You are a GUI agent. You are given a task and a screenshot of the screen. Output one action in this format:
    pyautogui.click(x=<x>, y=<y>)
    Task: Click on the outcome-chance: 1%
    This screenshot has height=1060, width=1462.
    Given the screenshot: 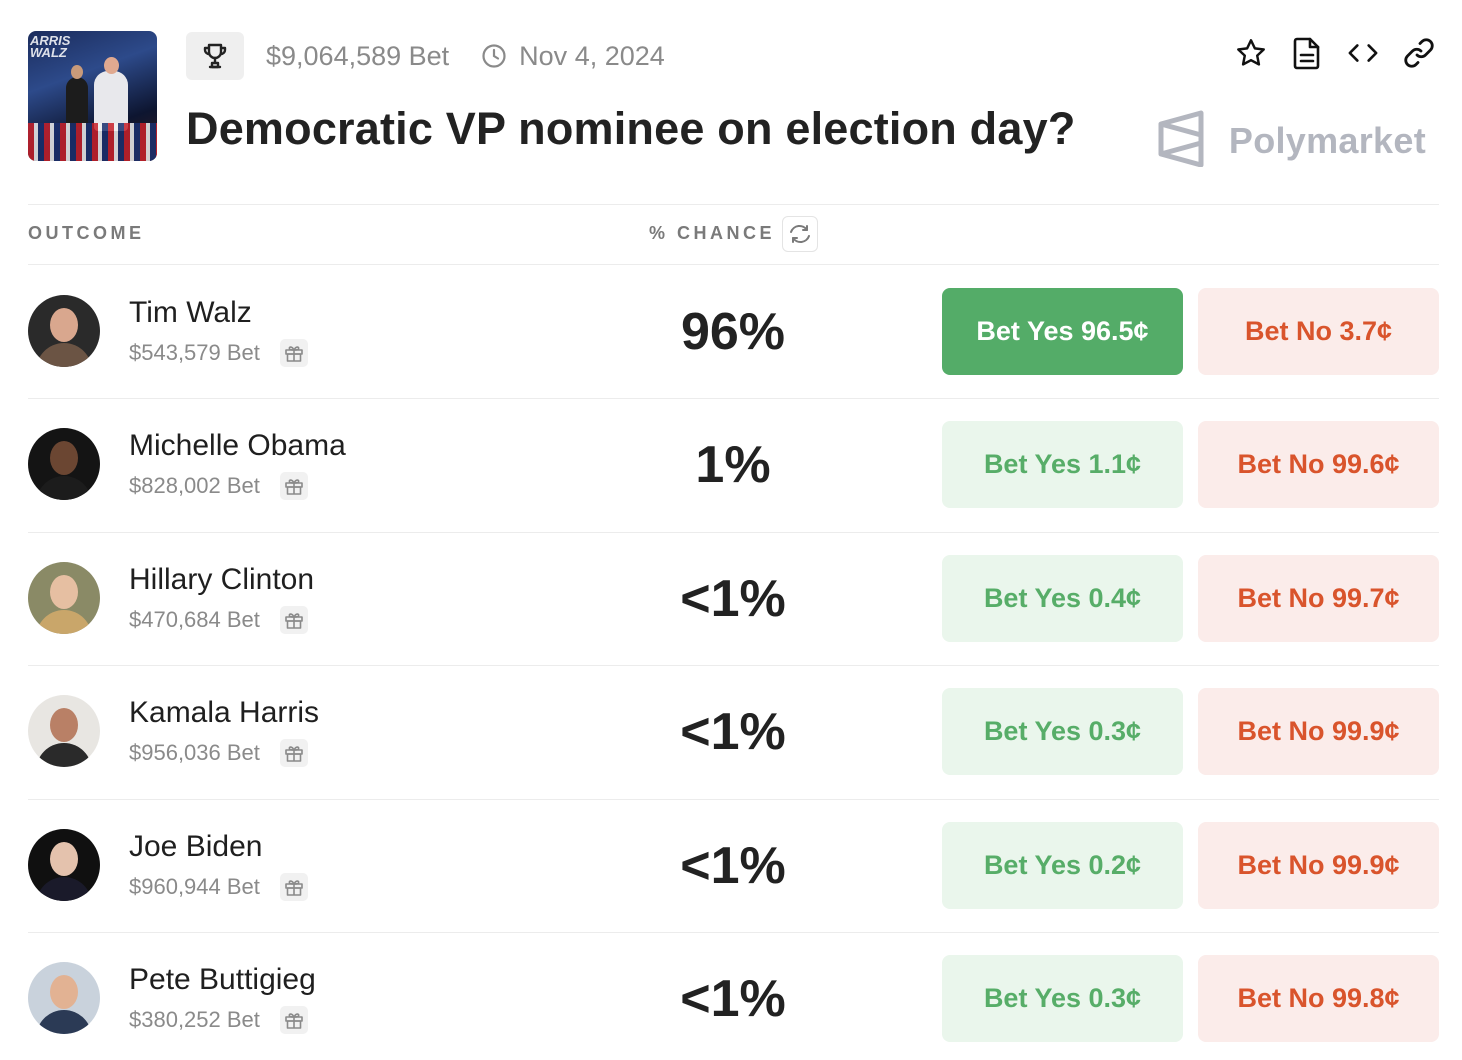 What is the action you would take?
    pyautogui.click(x=733, y=465)
    